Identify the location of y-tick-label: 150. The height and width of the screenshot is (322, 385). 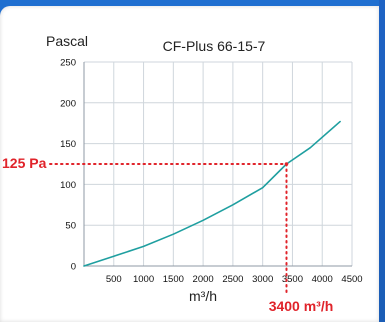
(68, 144).